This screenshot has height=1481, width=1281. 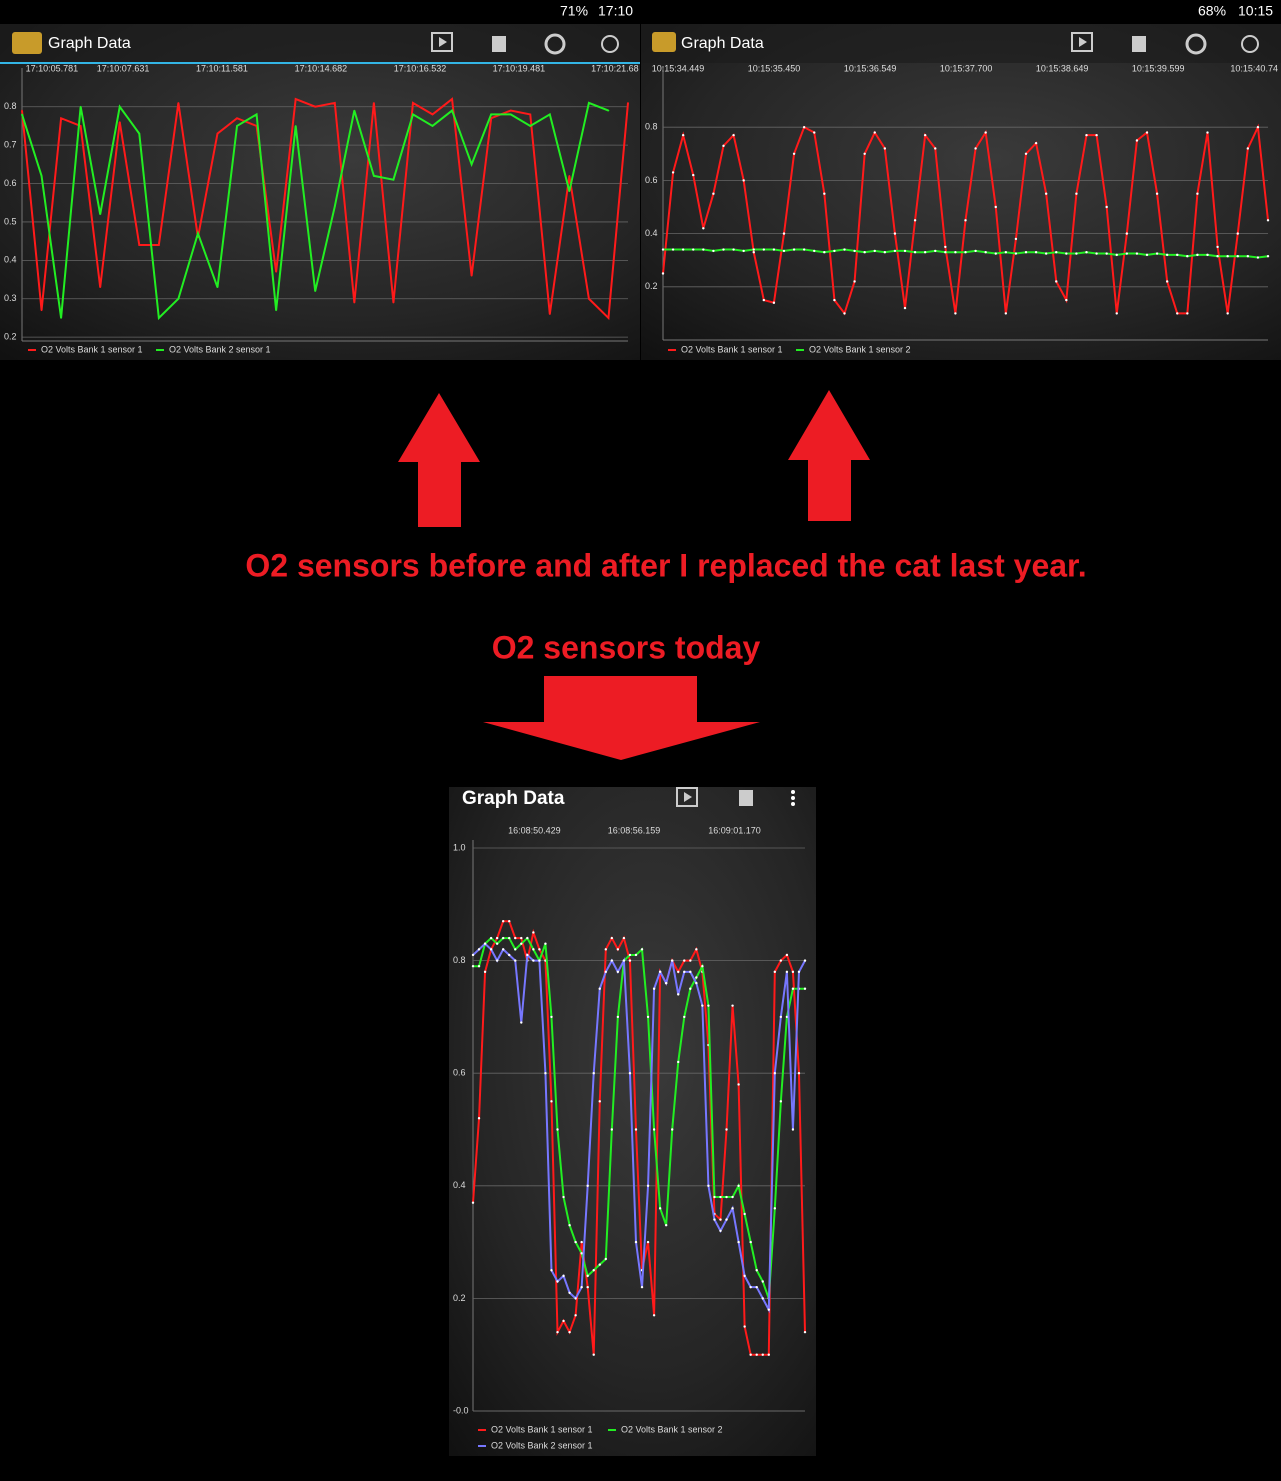 What do you see at coordinates (461, 1410) in the screenshot?
I see `y-tick-label: -0.0` at bounding box center [461, 1410].